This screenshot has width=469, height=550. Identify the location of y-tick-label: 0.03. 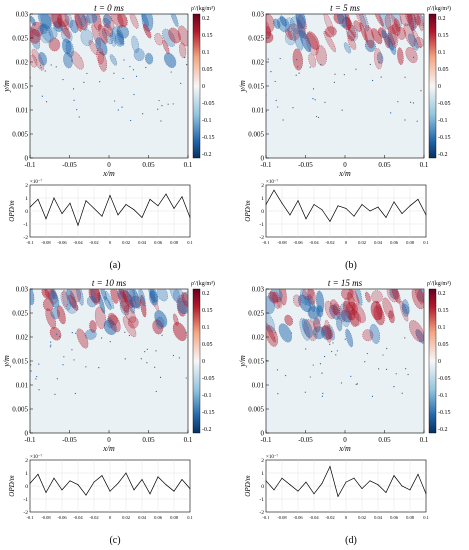
(22, 15).